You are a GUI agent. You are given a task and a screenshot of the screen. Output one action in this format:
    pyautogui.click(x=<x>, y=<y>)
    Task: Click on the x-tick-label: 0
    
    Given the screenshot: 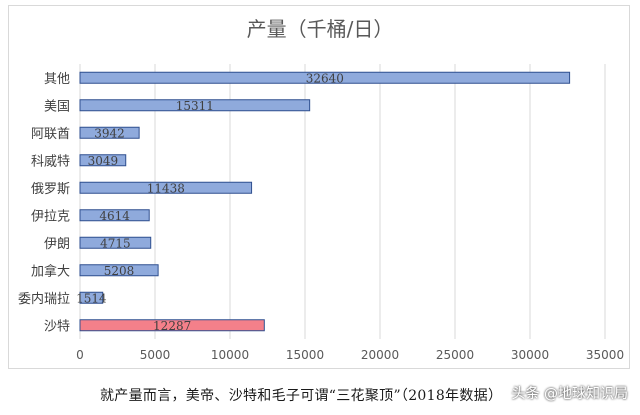 What is the action you would take?
    pyautogui.click(x=80, y=355)
    